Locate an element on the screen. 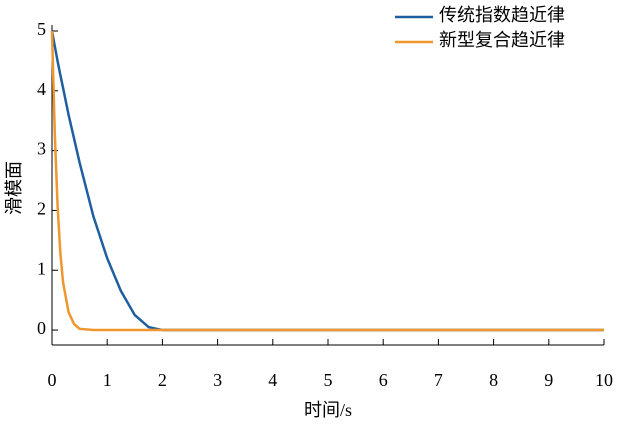 This screenshot has width=617, height=432. y-tick-label: 4 is located at coordinates (41, 89).